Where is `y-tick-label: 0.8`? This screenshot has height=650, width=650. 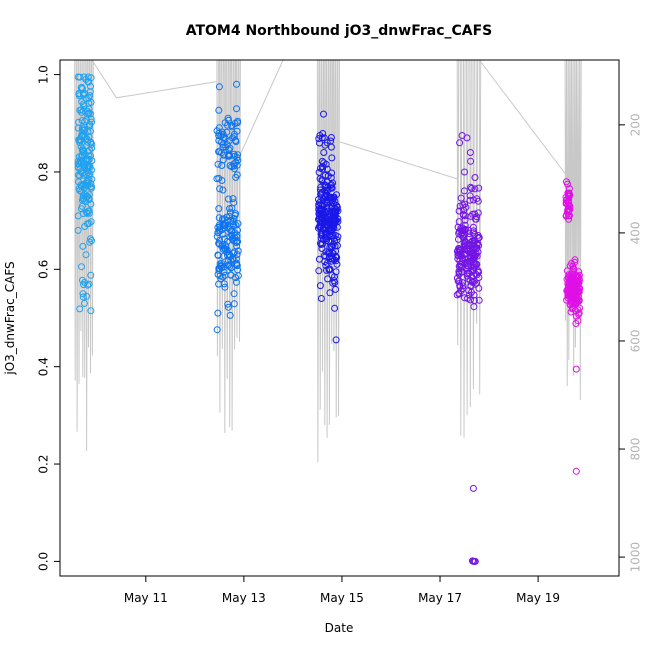 y-tick-label: 0.8 is located at coordinates (44, 171).